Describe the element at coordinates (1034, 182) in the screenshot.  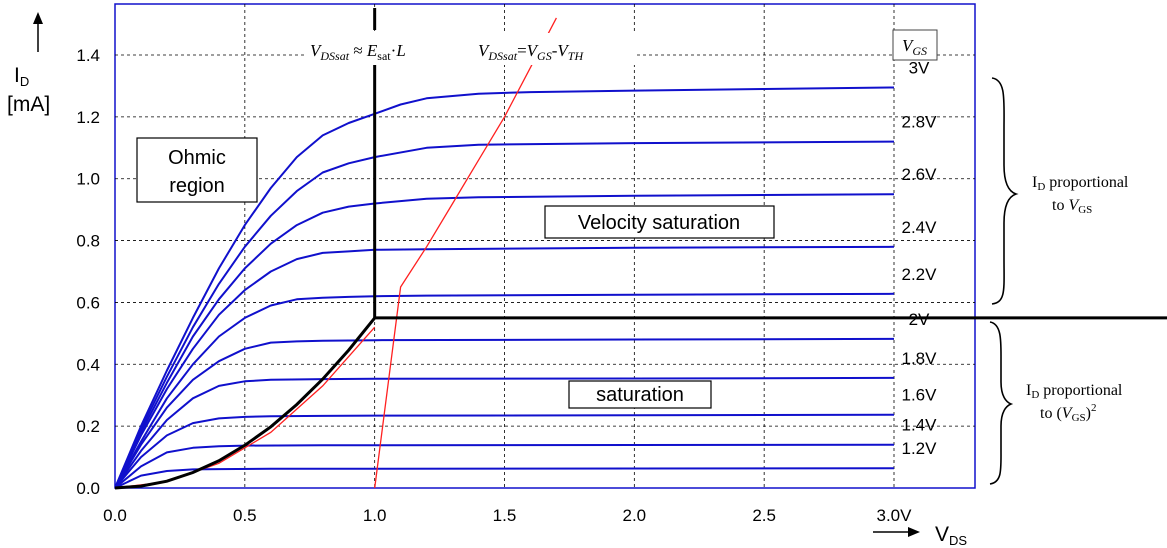
I see `upper-brace-i: I` at that location.